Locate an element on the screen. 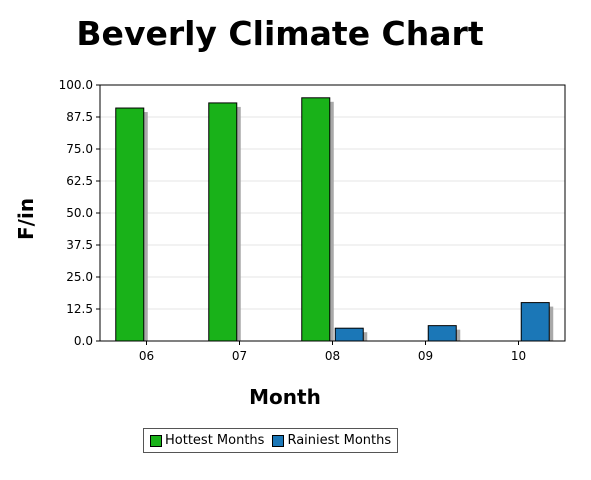 This screenshot has width=591, height=480. x-tick-label: 08 is located at coordinates (332, 356).